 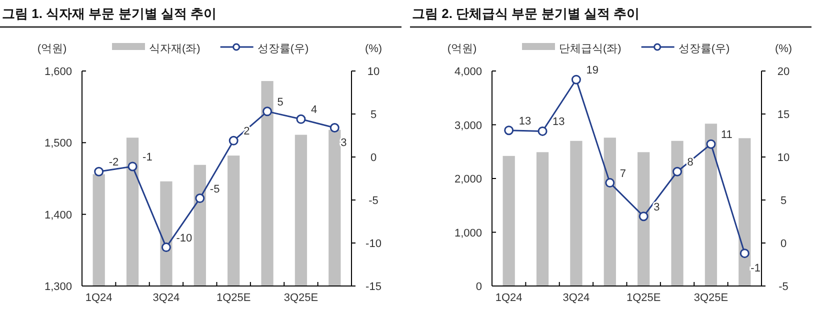 I want to click on y2-tick-label: -10, so click(x=374, y=244).